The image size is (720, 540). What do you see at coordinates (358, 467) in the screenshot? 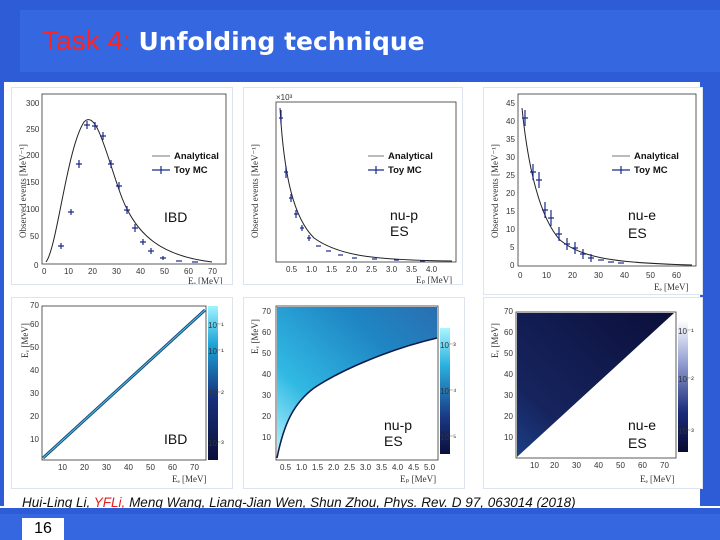
I see `x-ticks: 0.5 1.0 1.5 2.0 2.5 3.0 3.5 4.0 4.5 5.0` at bounding box center [358, 467].